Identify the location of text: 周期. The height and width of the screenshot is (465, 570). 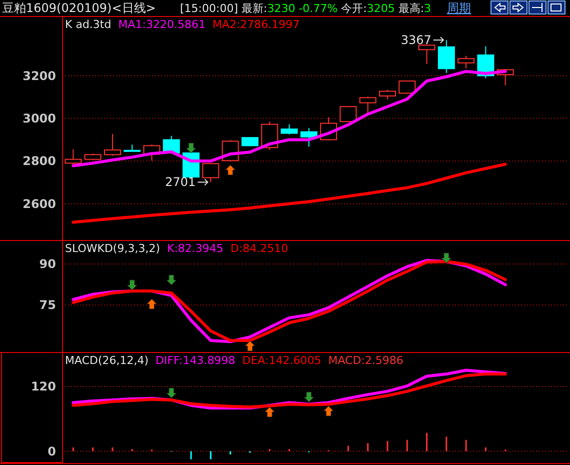
(459, 8).